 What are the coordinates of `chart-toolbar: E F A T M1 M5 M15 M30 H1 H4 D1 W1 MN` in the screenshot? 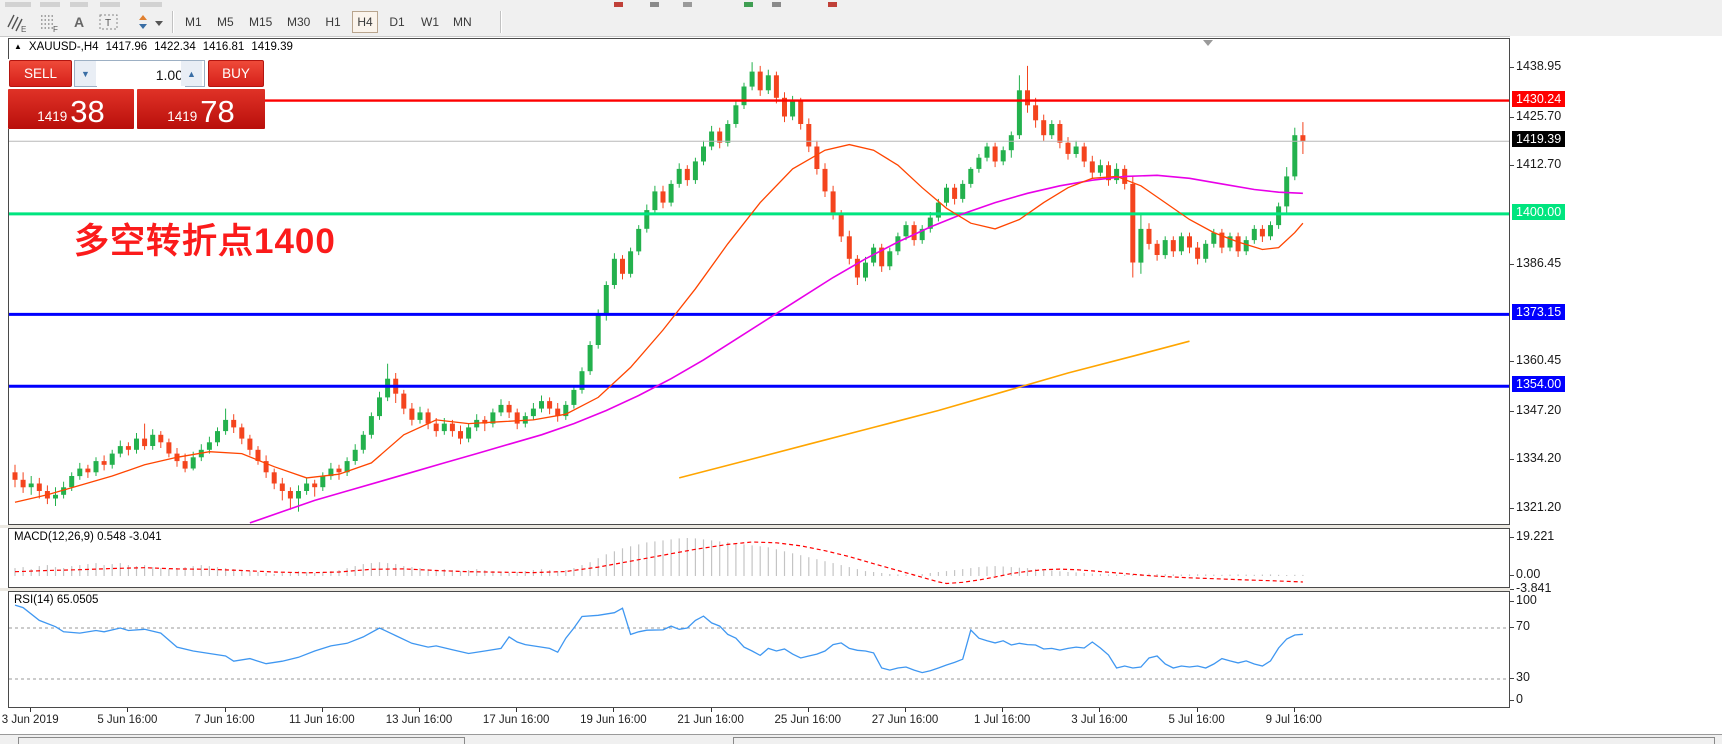 It's located at (861, 22).